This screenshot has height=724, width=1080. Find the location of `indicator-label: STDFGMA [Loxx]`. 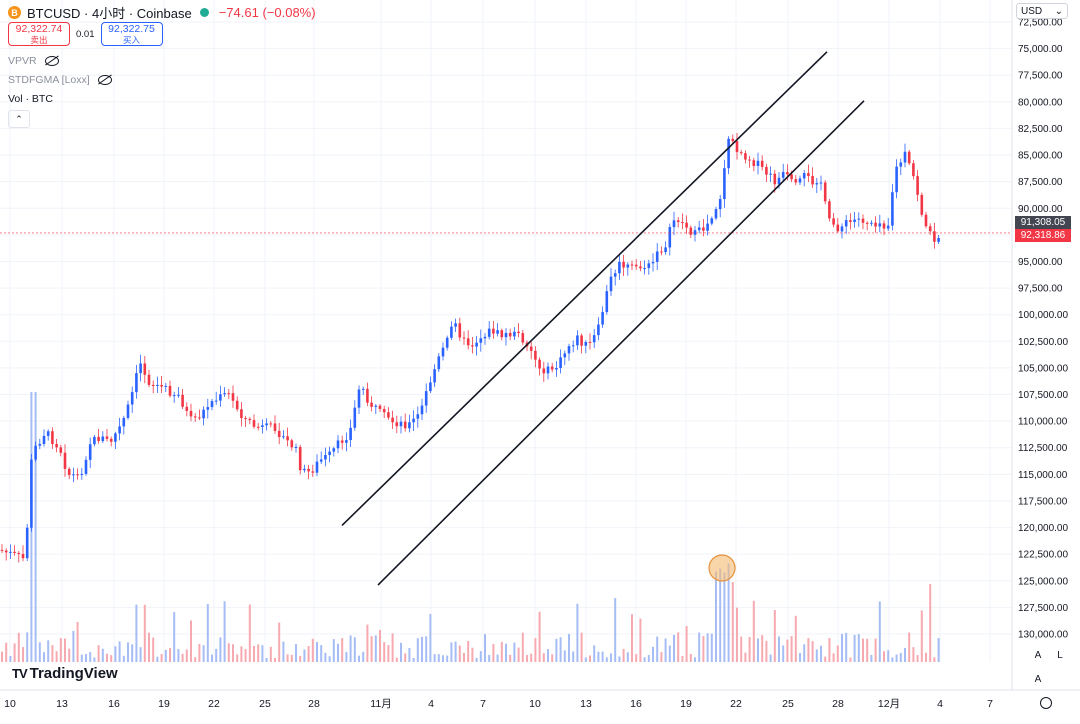

indicator-label: STDFGMA [Loxx] is located at coordinates (49, 80).